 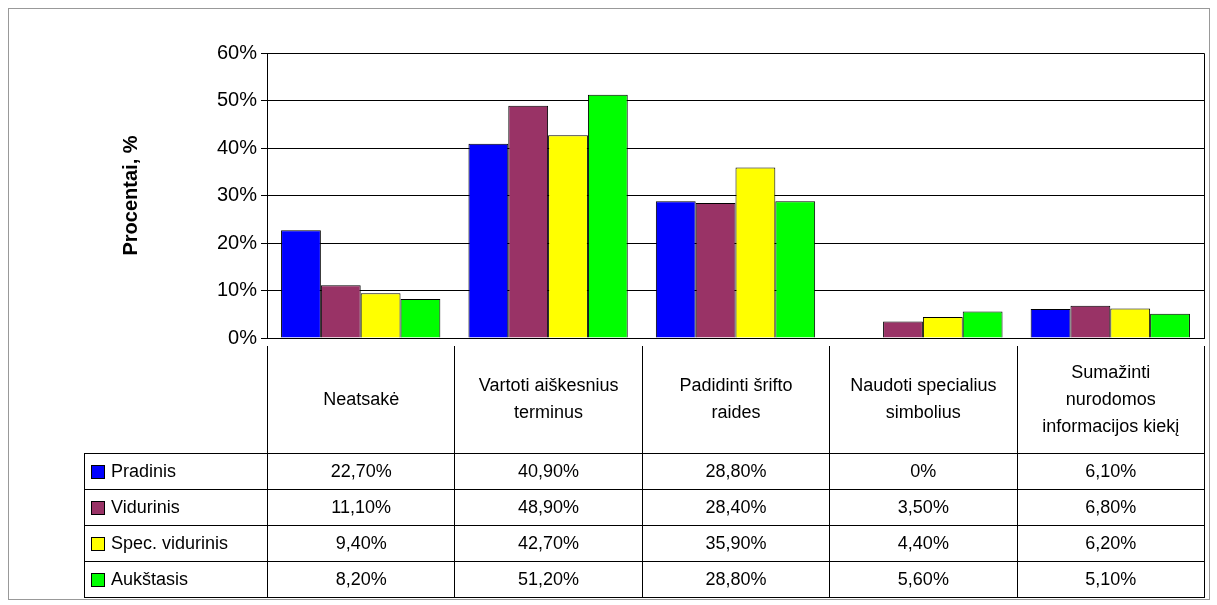 What do you see at coordinates (923, 543) in the screenshot?
I see `data-label: 4,40%` at bounding box center [923, 543].